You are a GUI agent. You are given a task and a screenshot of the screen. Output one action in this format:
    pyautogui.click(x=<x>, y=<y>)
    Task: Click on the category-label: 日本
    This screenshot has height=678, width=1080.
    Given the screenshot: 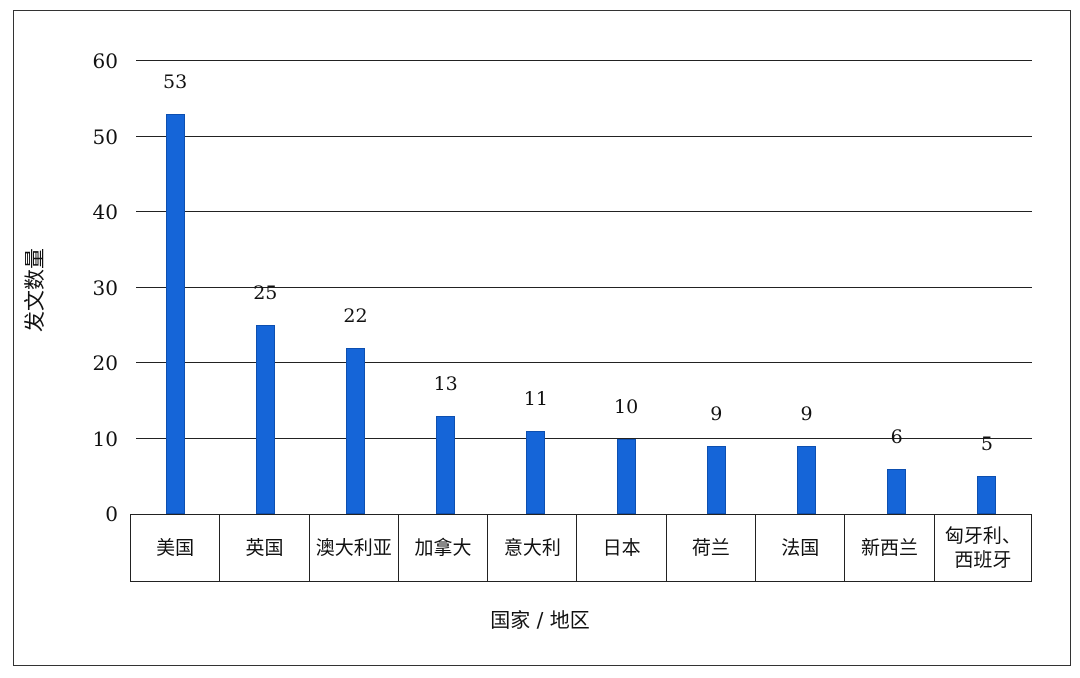 What is the action you would take?
    pyautogui.click(x=620, y=548)
    